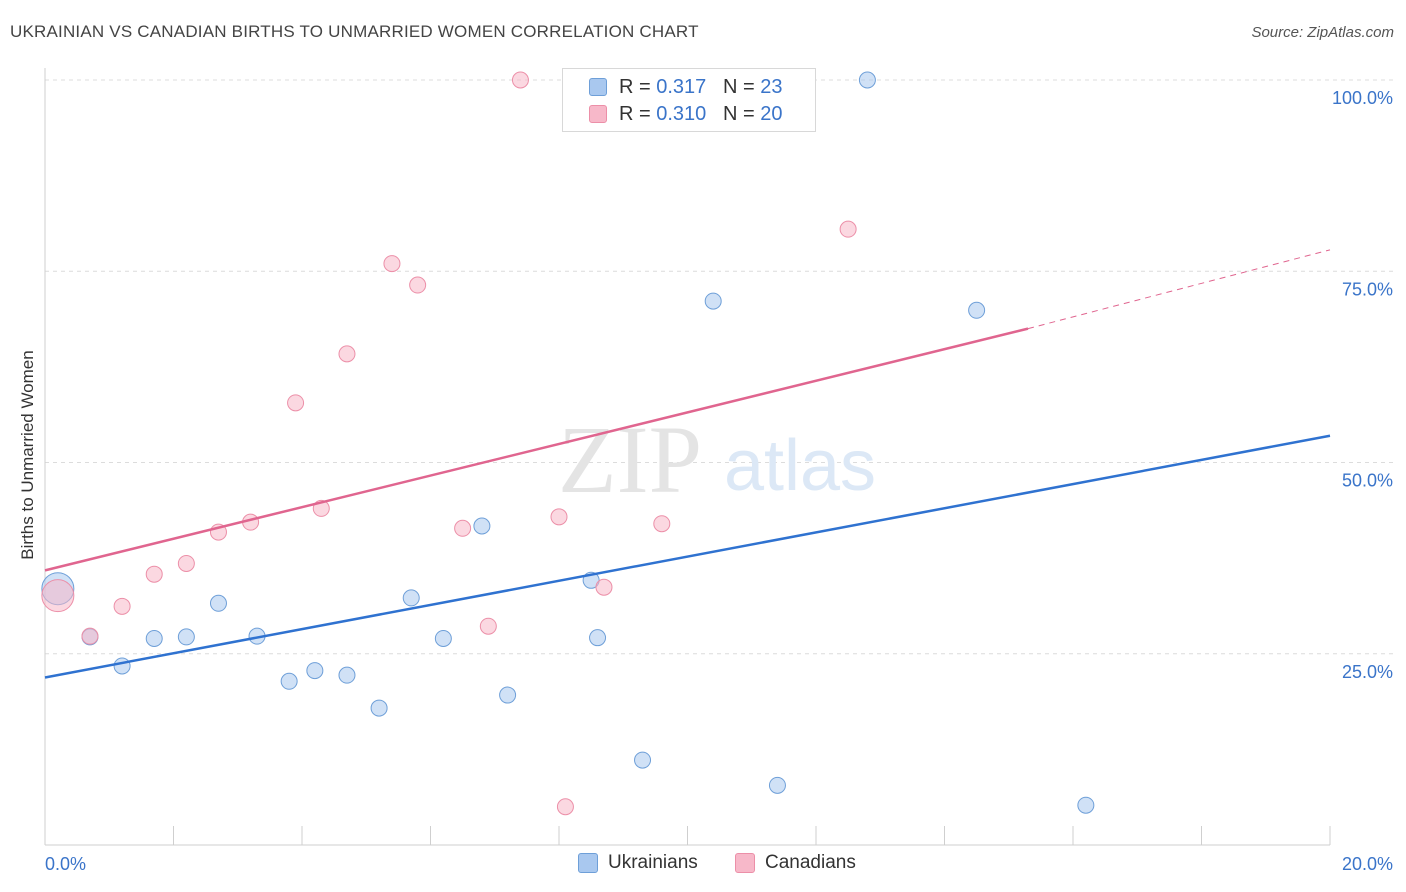 The width and height of the screenshot is (1406, 892). What do you see at coordinates (681, 113) in the screenshot?
I see `legend-r-value: 0.310` at bounding box center [681, 113].